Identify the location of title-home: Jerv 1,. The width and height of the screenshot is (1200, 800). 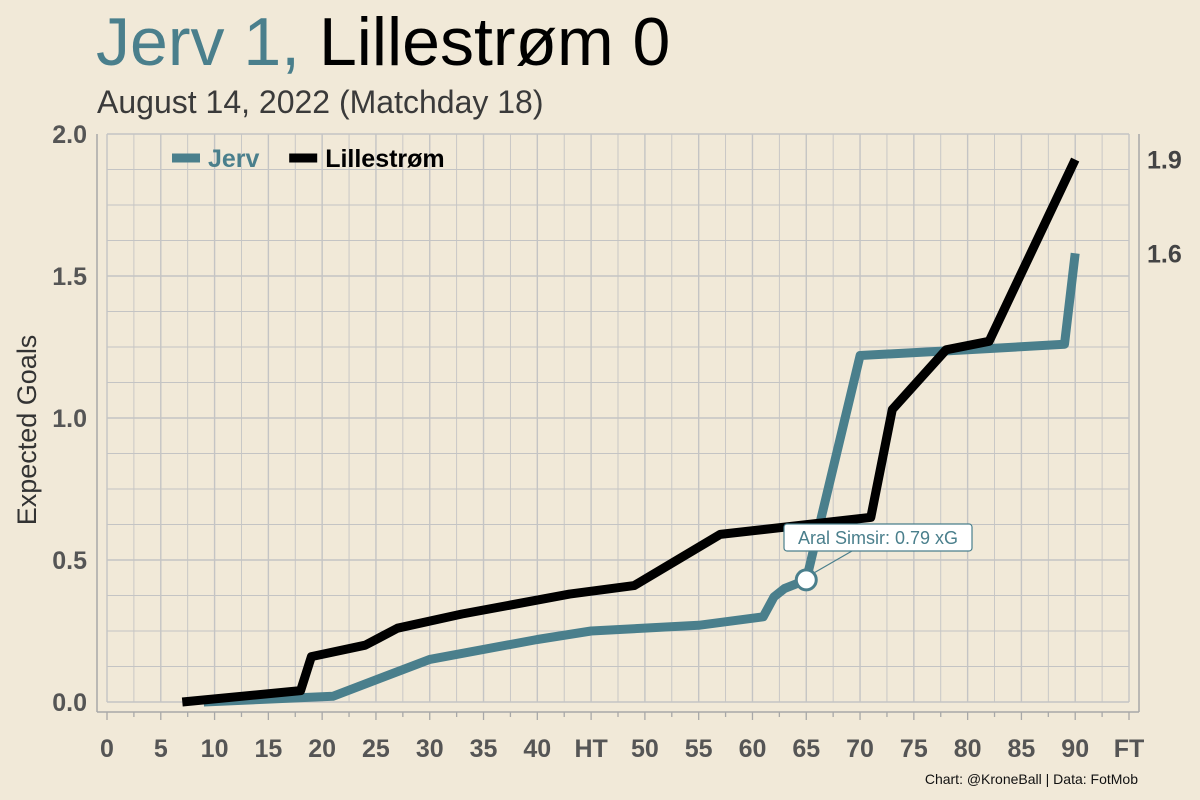
(198, 42).